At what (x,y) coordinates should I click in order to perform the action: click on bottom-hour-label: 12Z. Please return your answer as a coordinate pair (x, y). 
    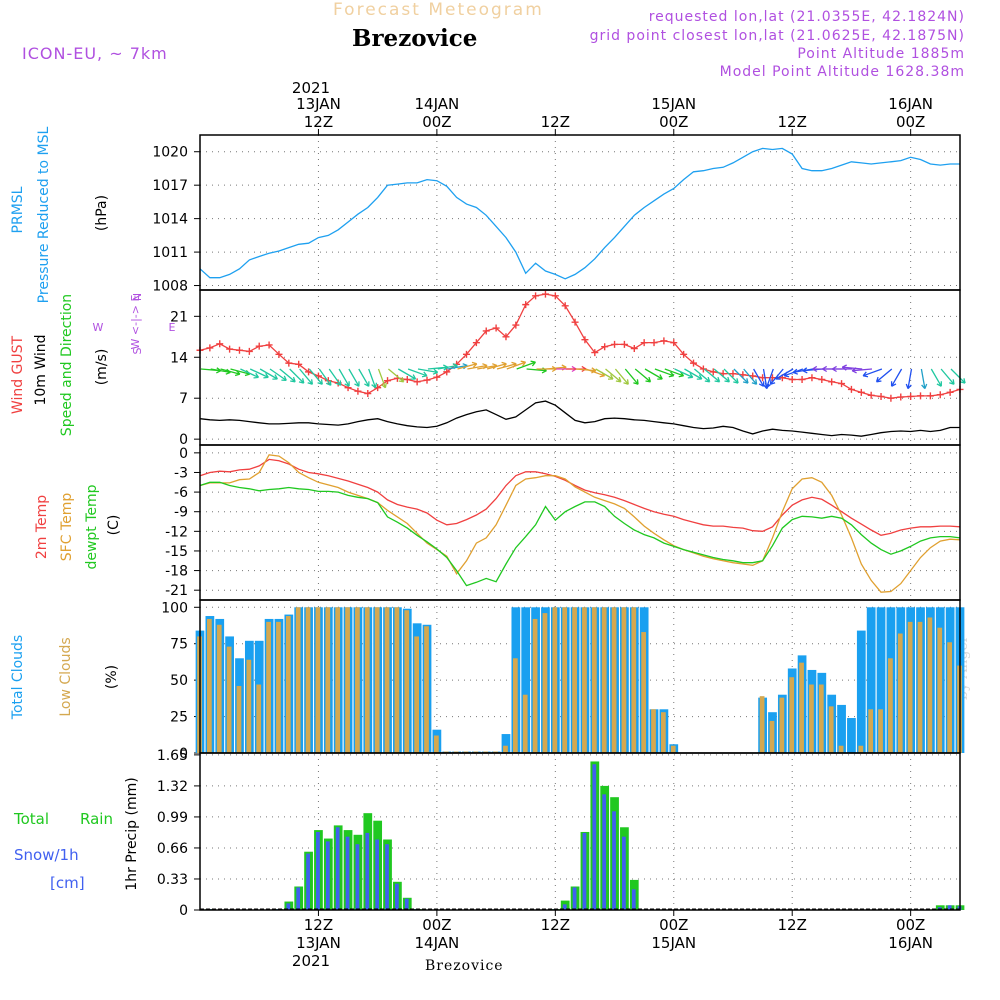
    Looking at the image, I should click on (792, 925).